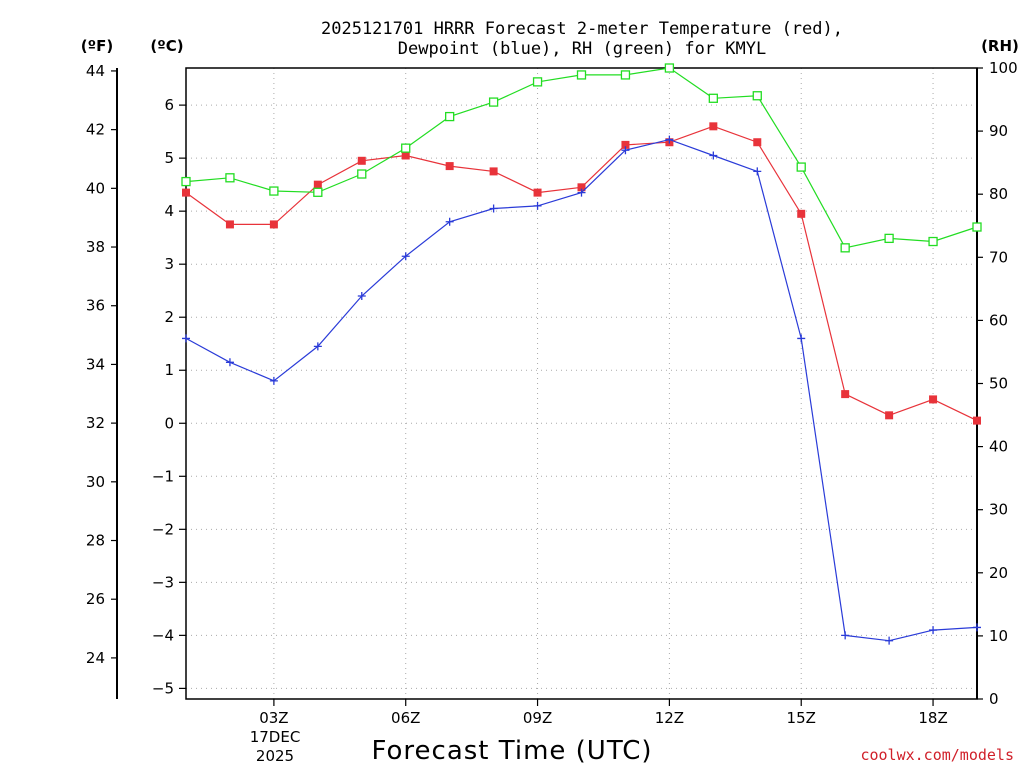 This screenshot has height=768, width=1024. Describe the element at coordinates (275, 737) in the screenshot. I see `date-day-label: 17DEC` at that location.